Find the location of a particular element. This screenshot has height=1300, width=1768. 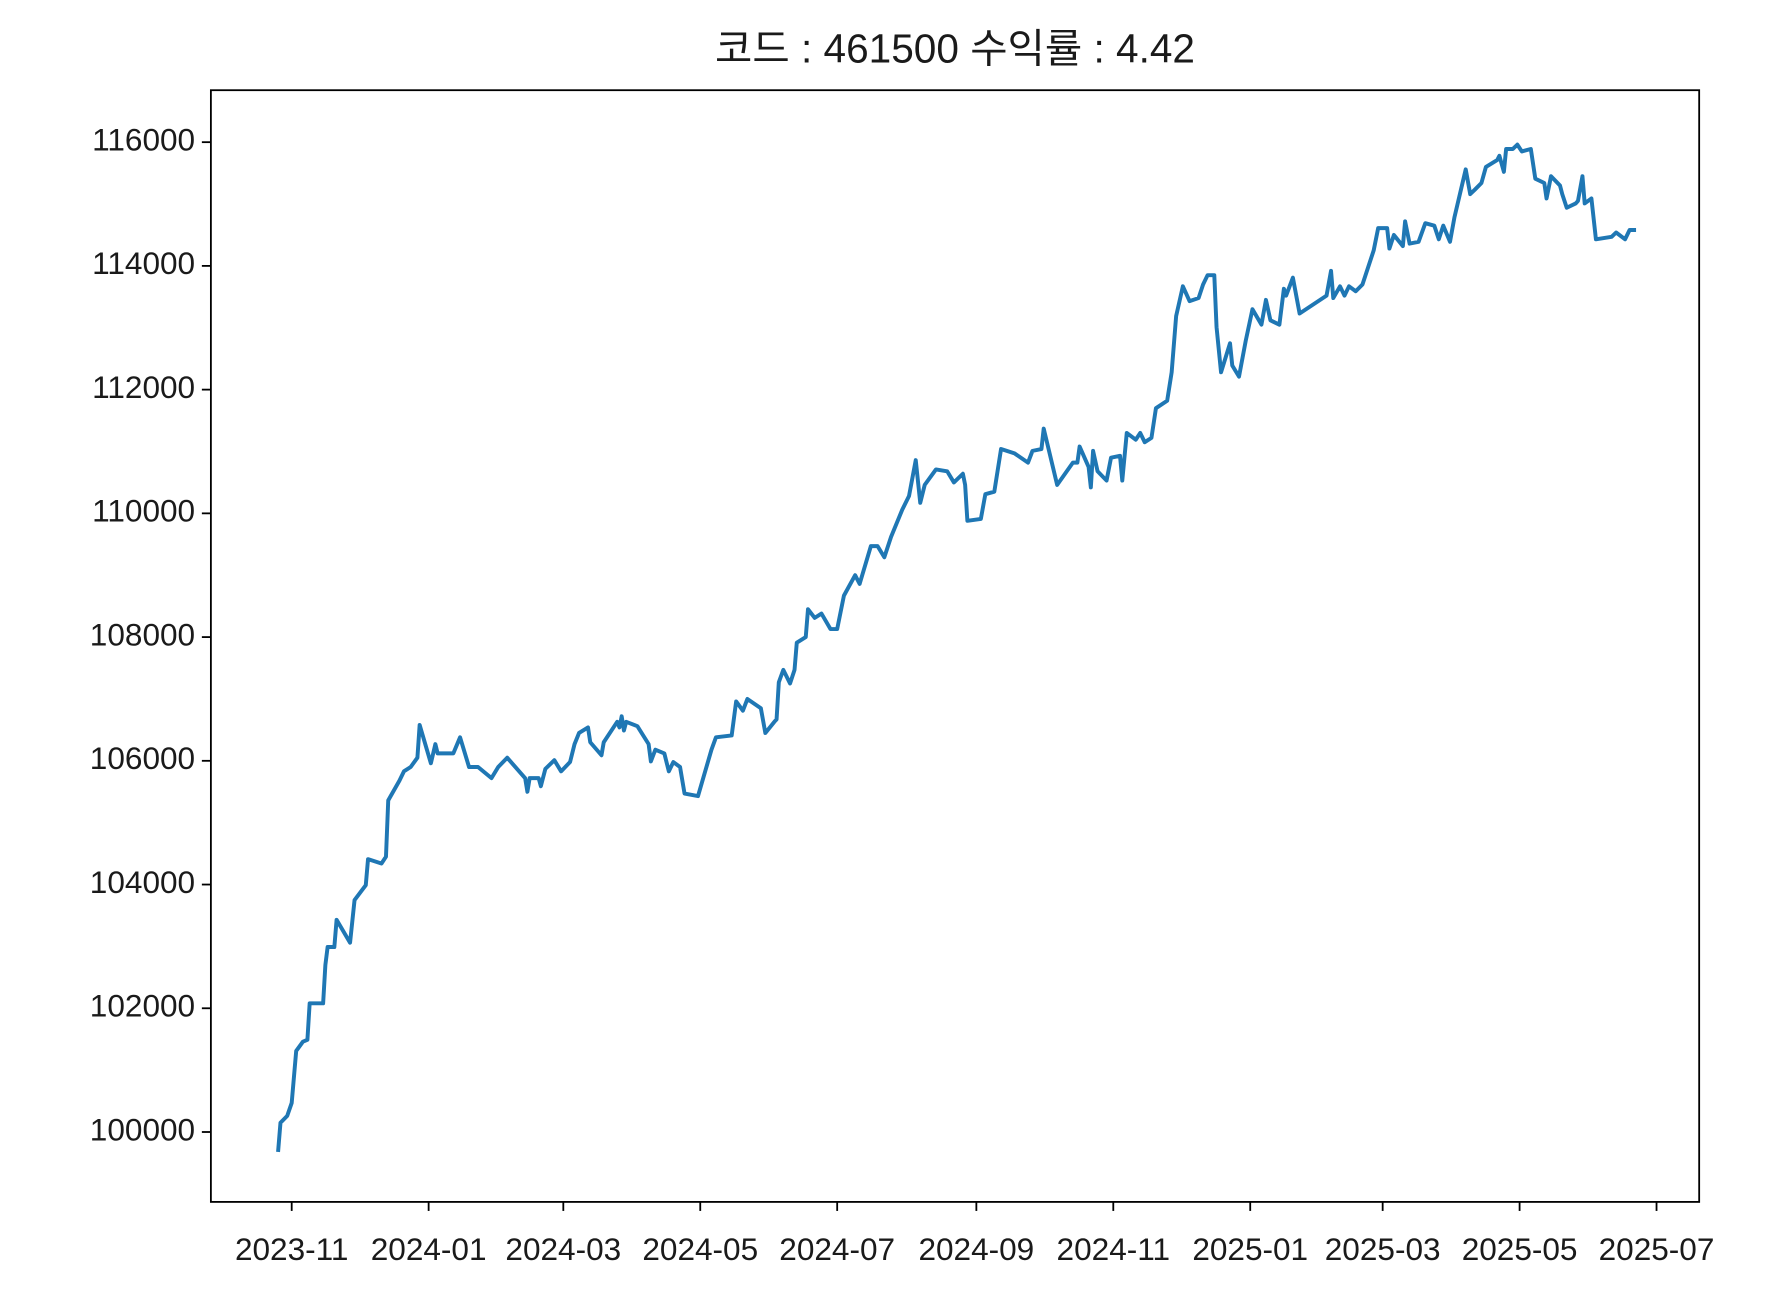

y-tick-label: 104000 is located at coordinates (142, 882).